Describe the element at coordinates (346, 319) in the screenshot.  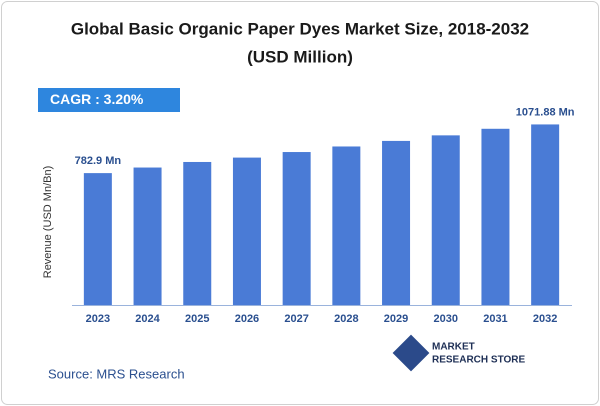
I see `x-tick-label: 2028` at that location.